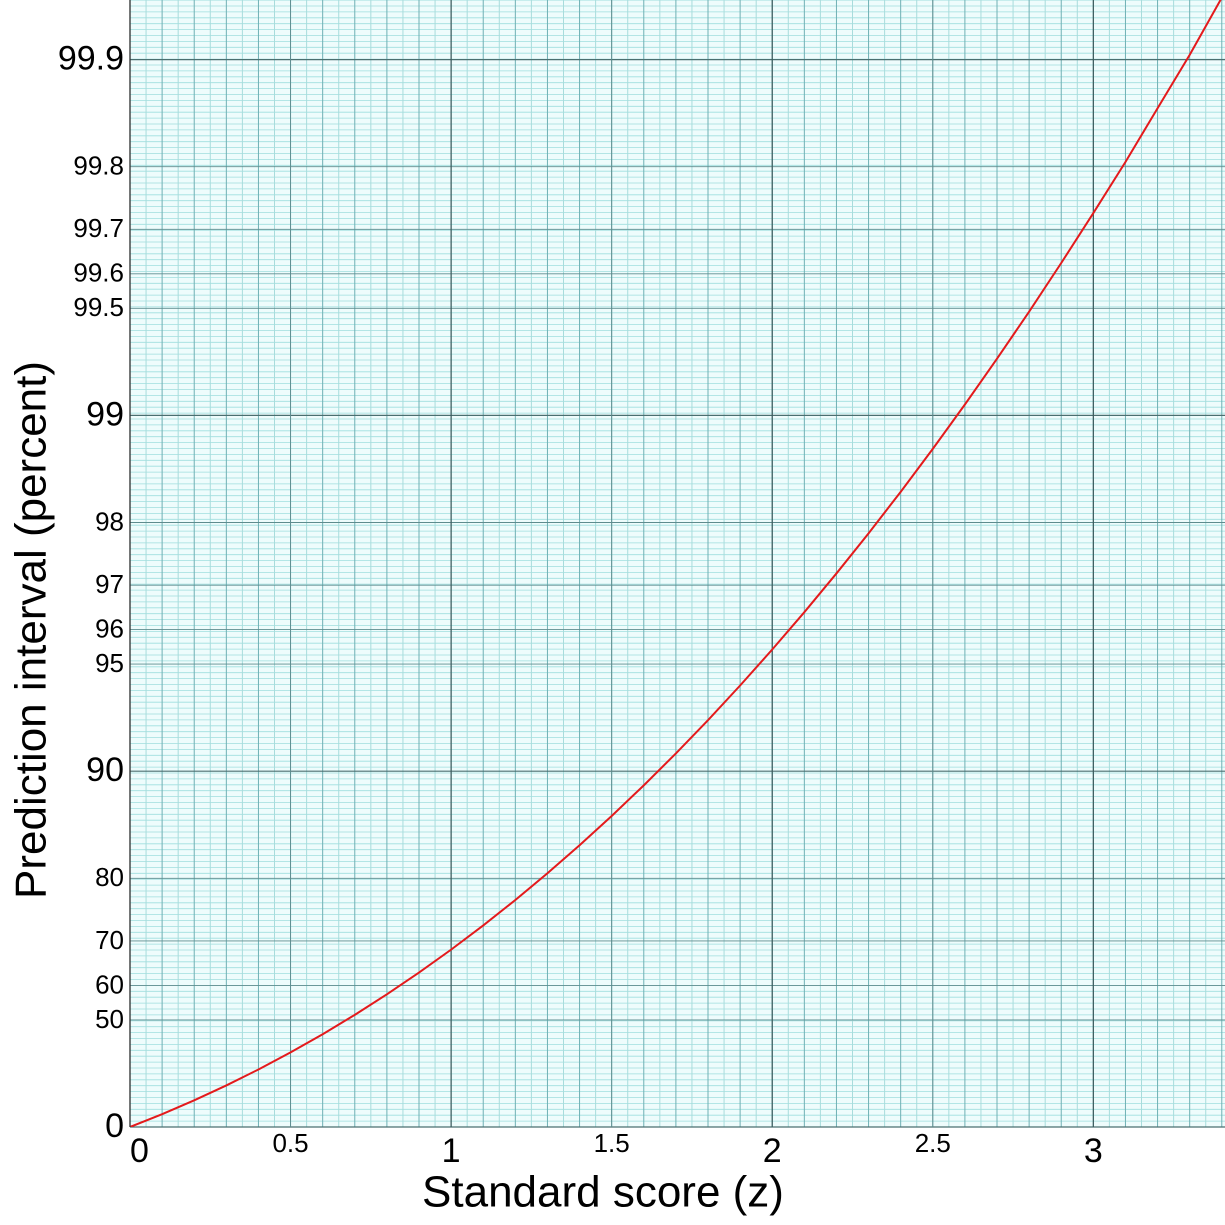 This screenshot has height=1225, width=1225. I want to click on x-tick-label: 3, so click(1093, 1151).